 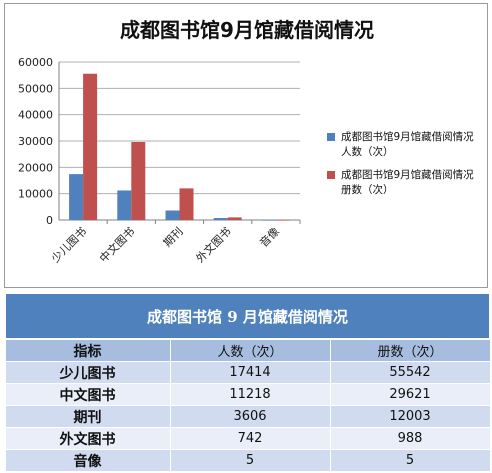 I want to click on y-tick-label: 10000, so click(x=35, y=194).